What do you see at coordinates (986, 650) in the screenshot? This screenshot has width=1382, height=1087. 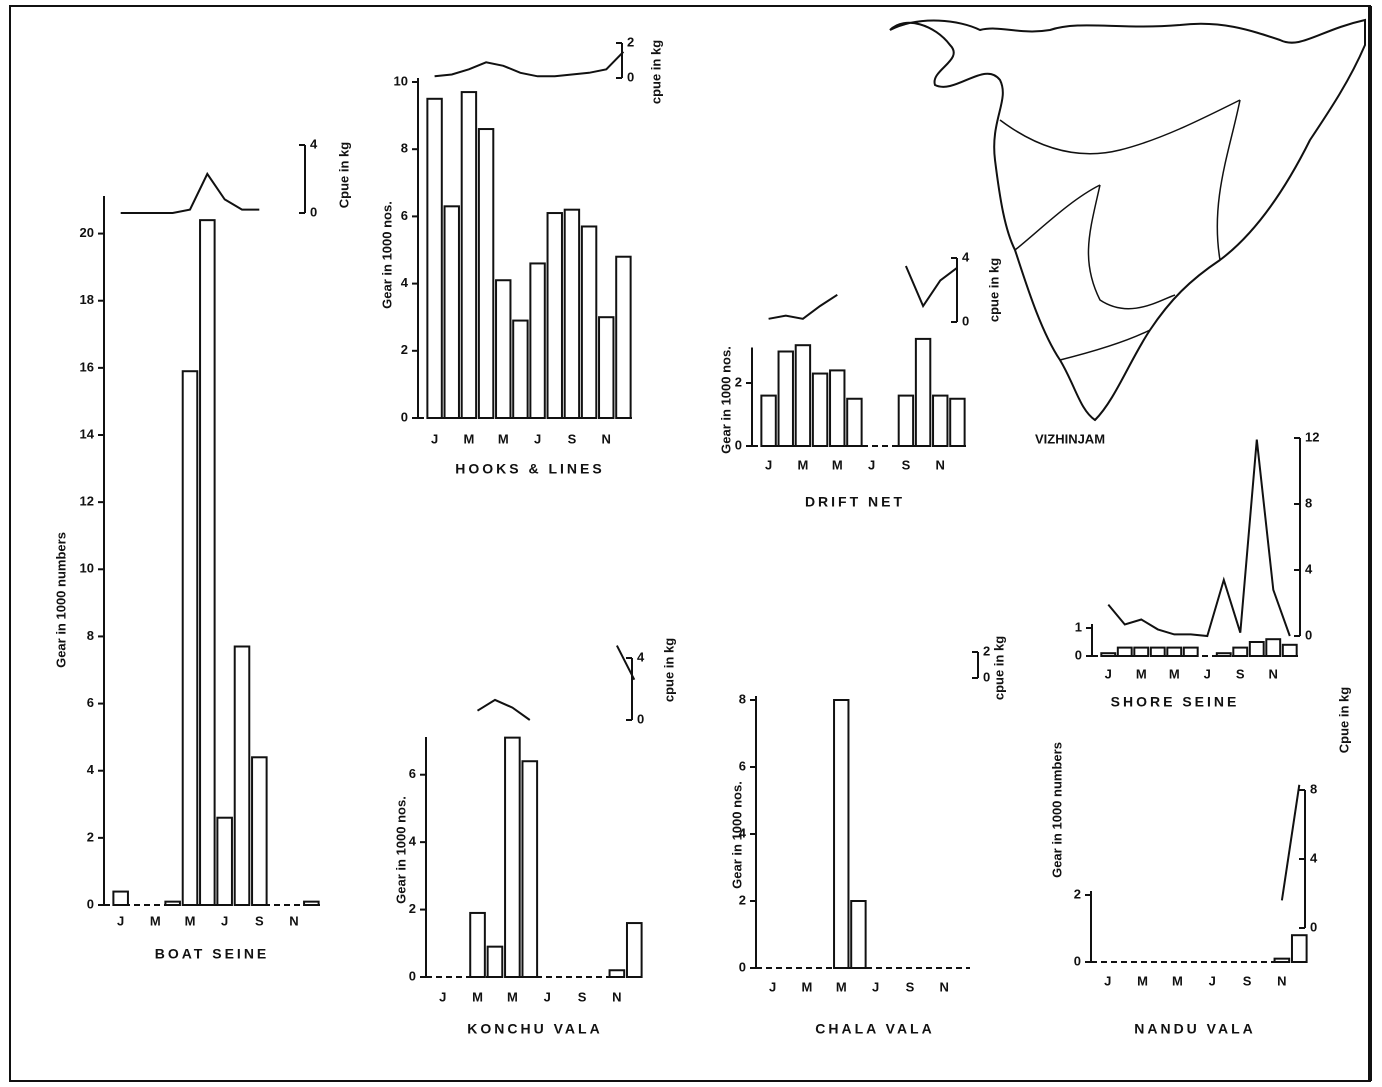 I see `y2-tick-label: 2` at bounding box center [986, 650].